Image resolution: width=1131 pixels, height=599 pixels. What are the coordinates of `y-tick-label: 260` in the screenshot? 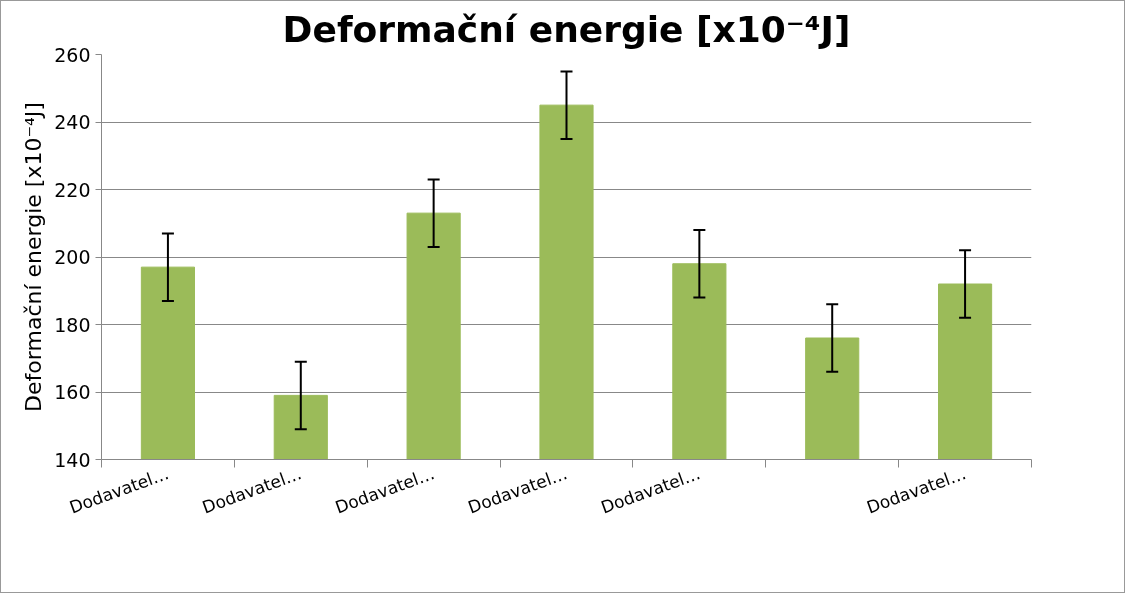 It's located at (72, 54).